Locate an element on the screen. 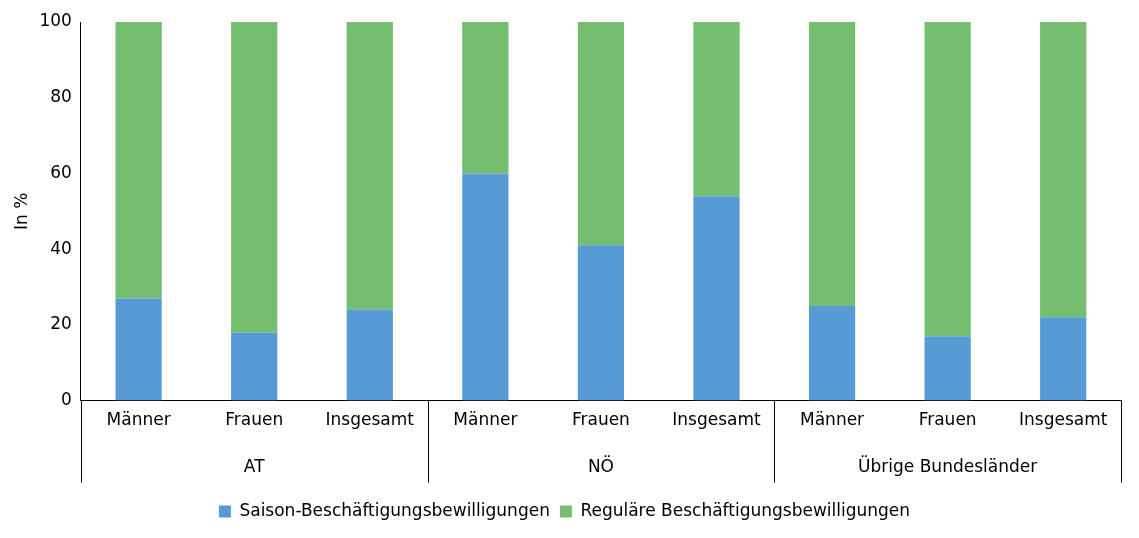 The height and width of the screenshot is (538, 1139). y-tick-label: 80 is located at coordinates (61, 96).